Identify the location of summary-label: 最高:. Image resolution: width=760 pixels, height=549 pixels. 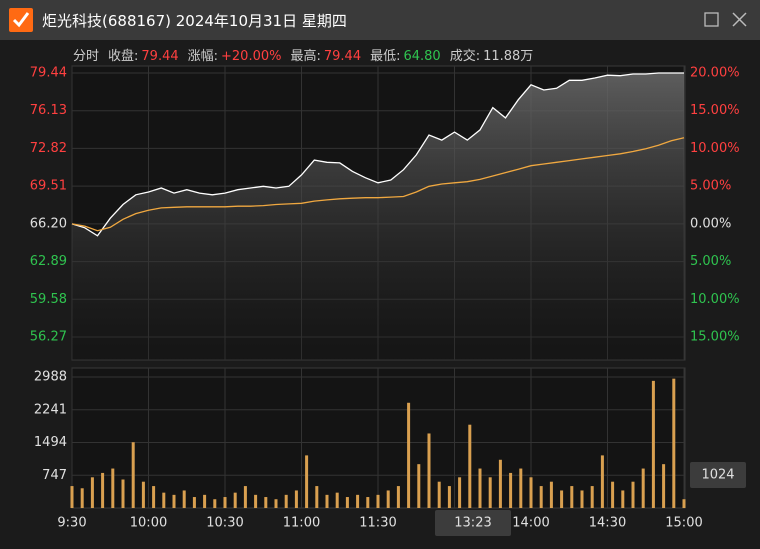
(305, 56).